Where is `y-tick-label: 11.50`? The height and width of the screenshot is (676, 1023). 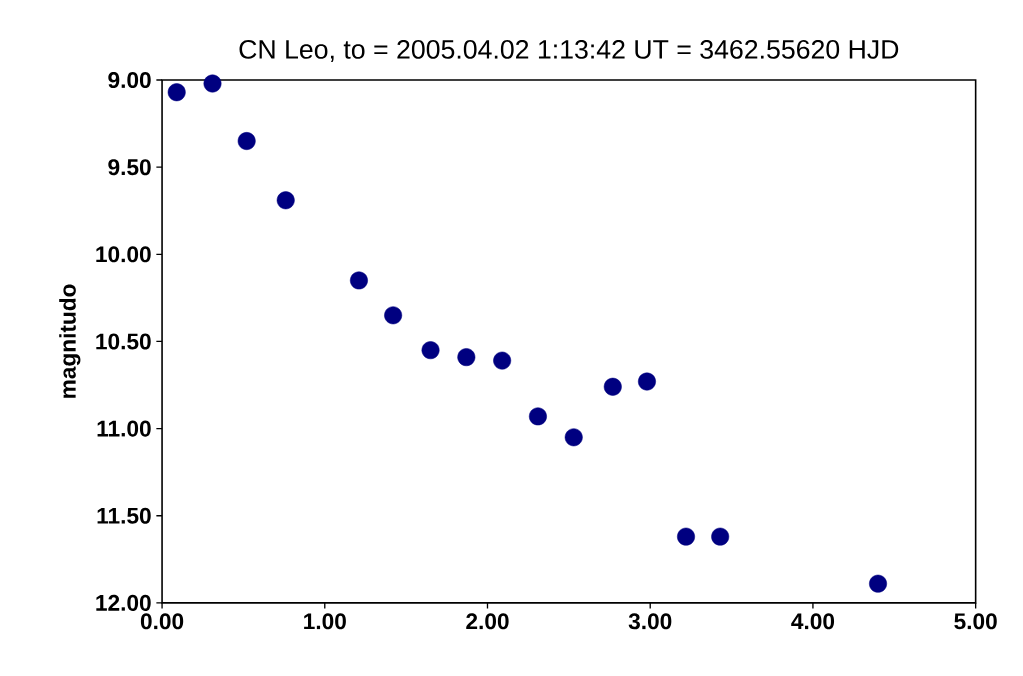 y-tick-label: 11.50 is located at coordinates (124, 515).